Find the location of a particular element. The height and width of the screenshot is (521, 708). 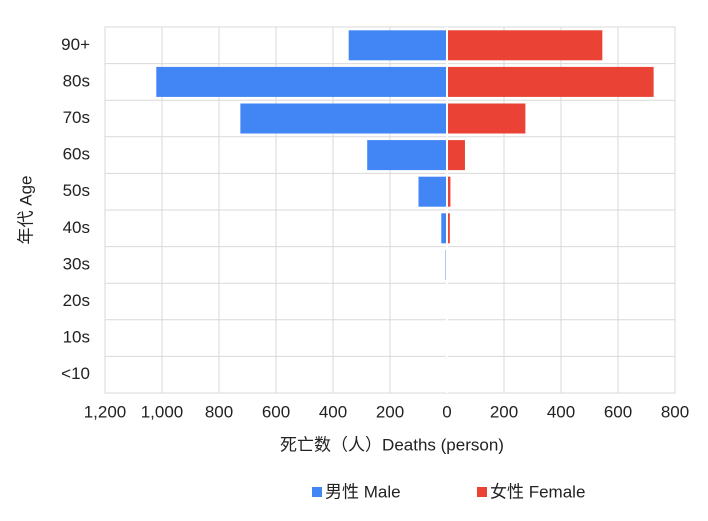

x-tick-label: 1,200 is located at coordinates (105, 411).